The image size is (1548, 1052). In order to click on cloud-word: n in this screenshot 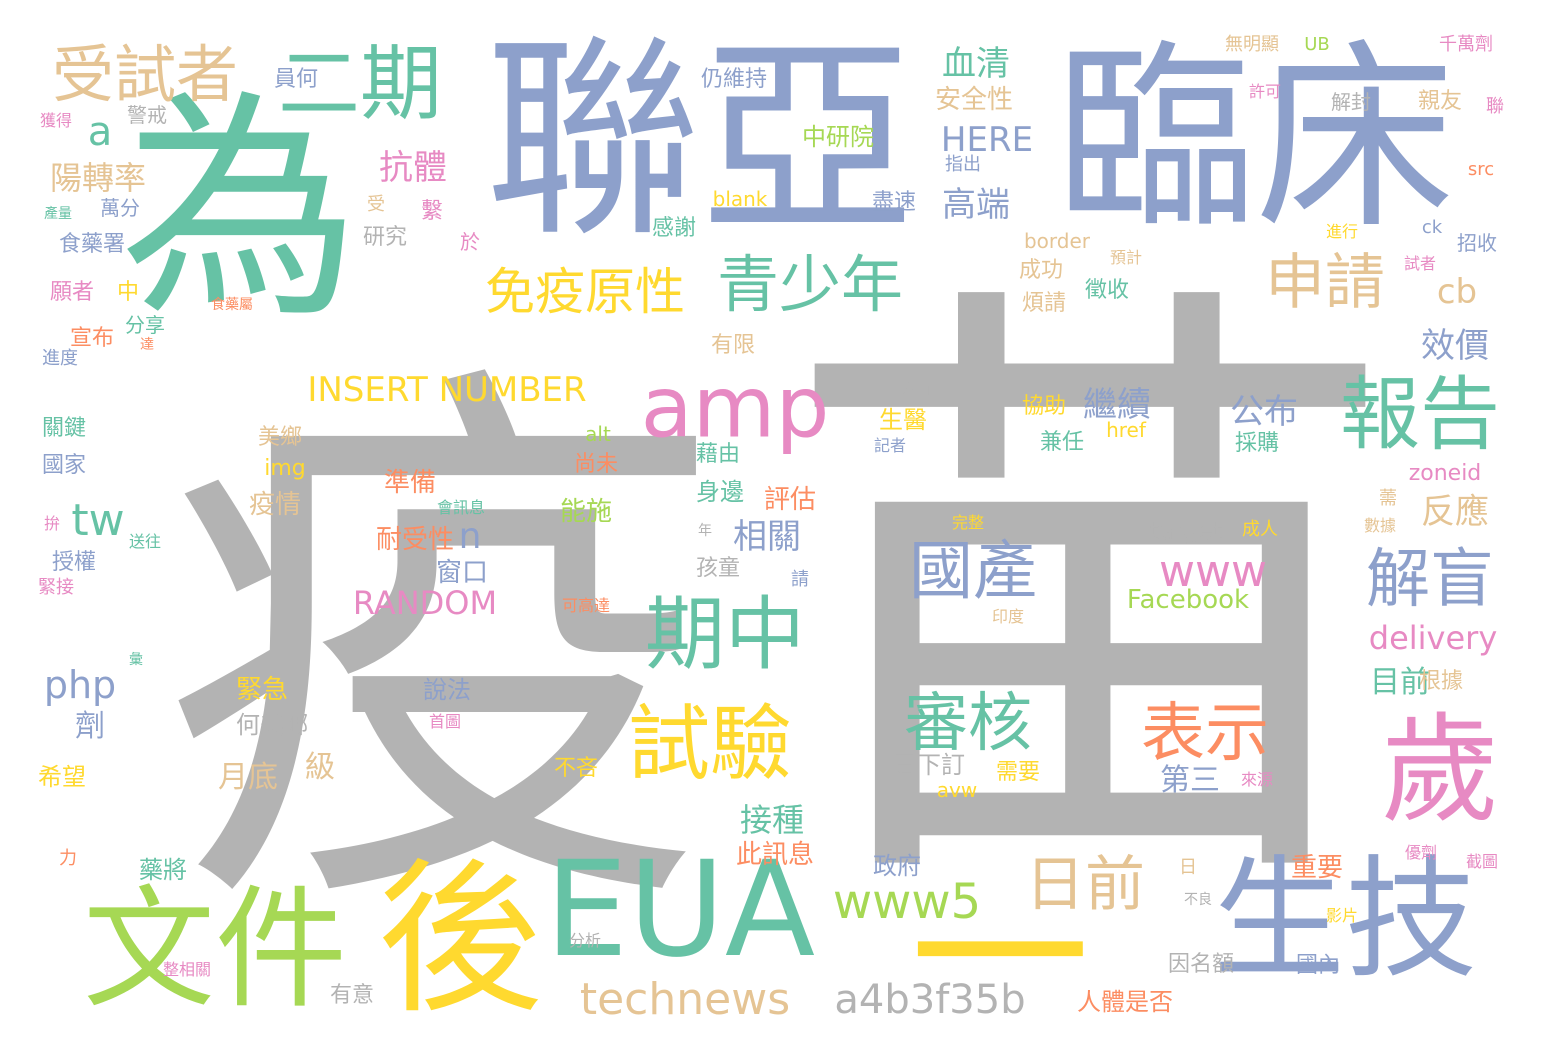, I will do `click(470, 536)`.